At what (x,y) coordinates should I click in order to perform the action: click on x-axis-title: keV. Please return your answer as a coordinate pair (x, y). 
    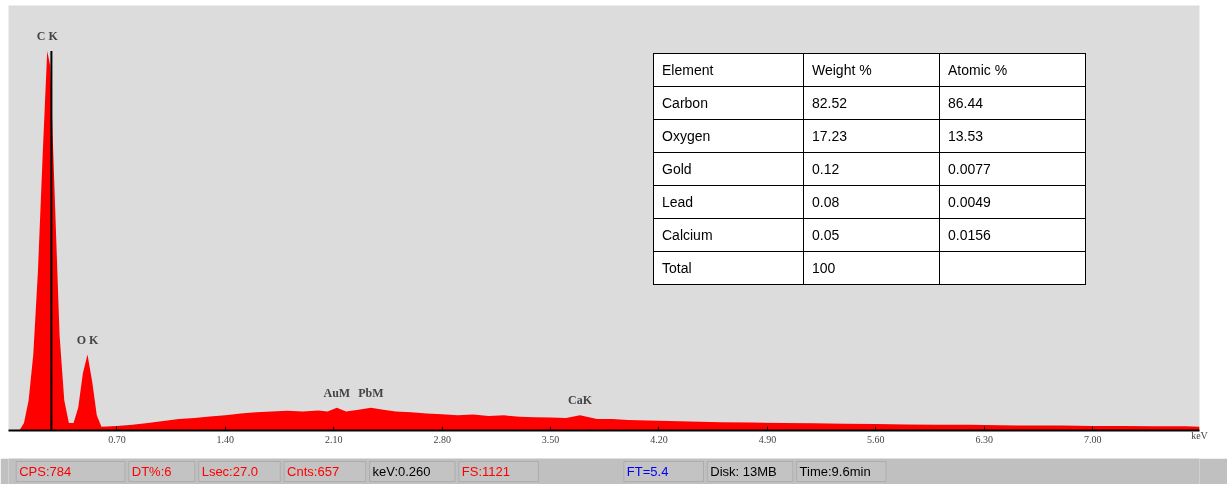
    Looking at the image, I should click on (1200, 435).